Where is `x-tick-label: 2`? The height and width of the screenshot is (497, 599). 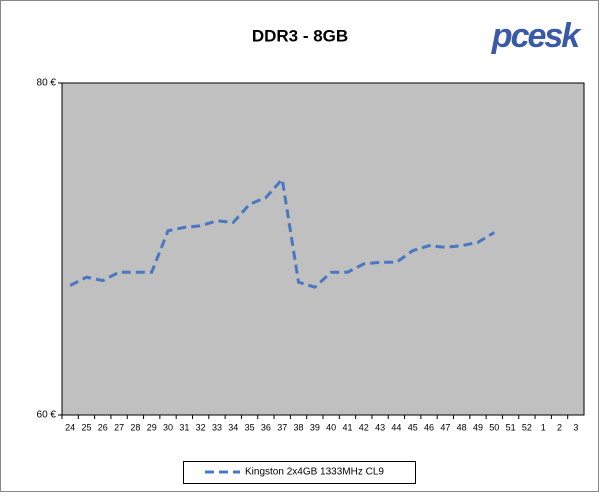
x-tick-label: 2 is located at coordinates (559, 427).